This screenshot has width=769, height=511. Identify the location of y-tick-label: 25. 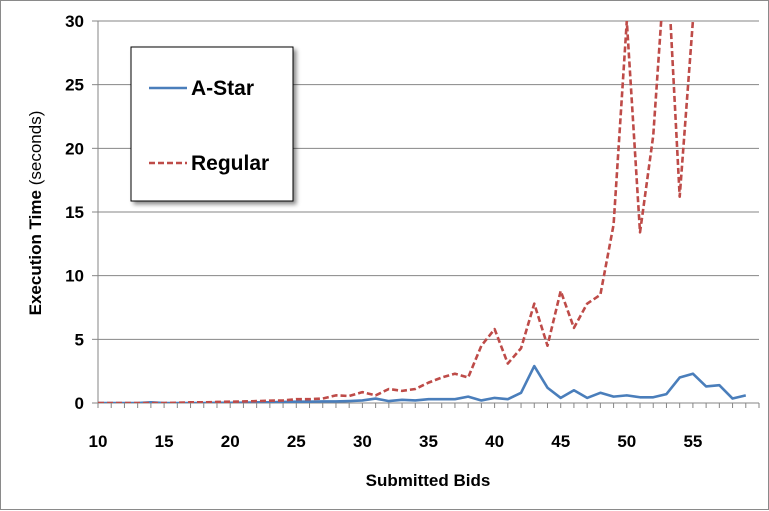
(74, 85).